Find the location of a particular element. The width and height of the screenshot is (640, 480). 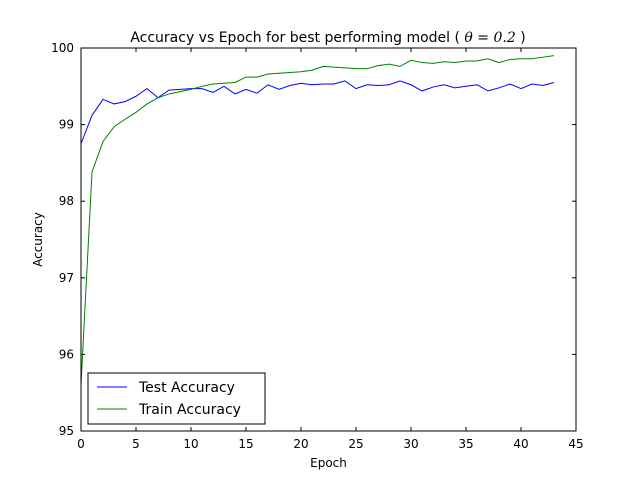

x-tick-label: 35 is located at coordinates (465, 444).